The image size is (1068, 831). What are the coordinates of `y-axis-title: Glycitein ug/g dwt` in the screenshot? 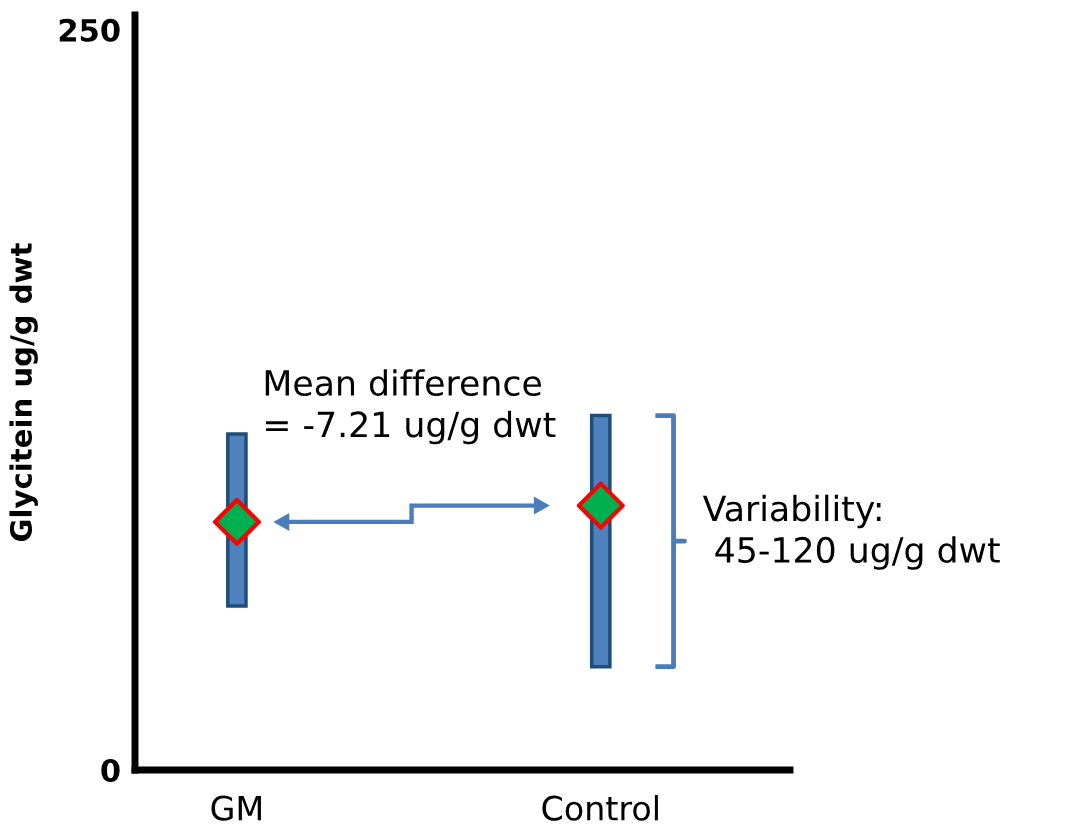 It's located at (23, 392).